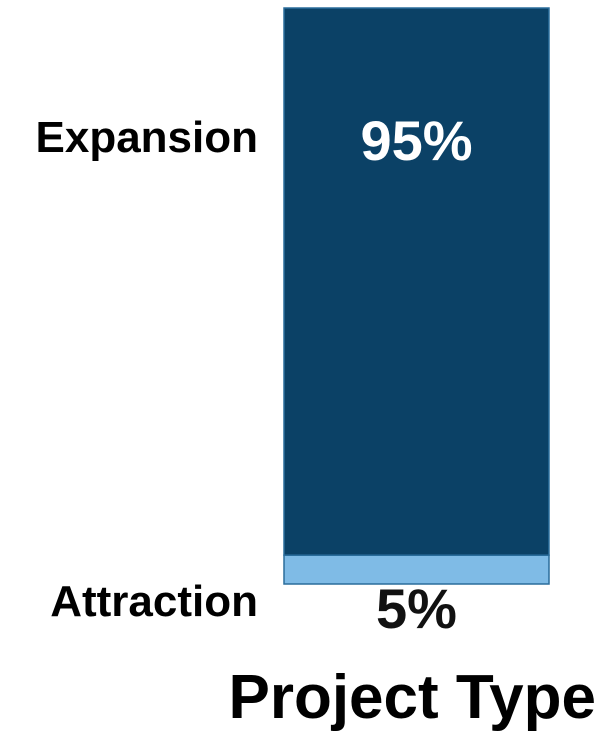 This screenshot has width=608, height=731. Describe the element at coordinates (147, 137) in the screenshot. I see `category-label-expansion: Expansion` at that location.